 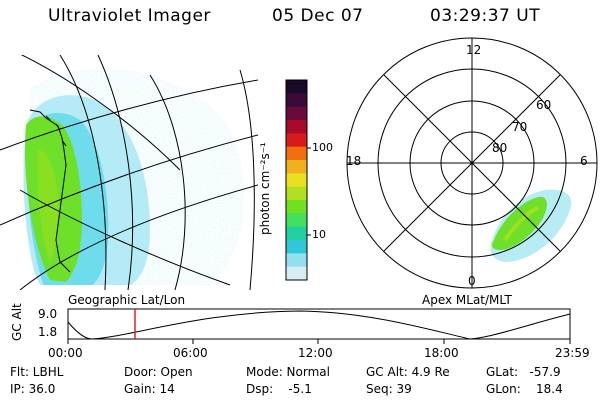 What do you see at coordinates (315, 353) in the screenshot?
I see `orbit-xtick-1200: 12:00` at bounding box center [315, 353].